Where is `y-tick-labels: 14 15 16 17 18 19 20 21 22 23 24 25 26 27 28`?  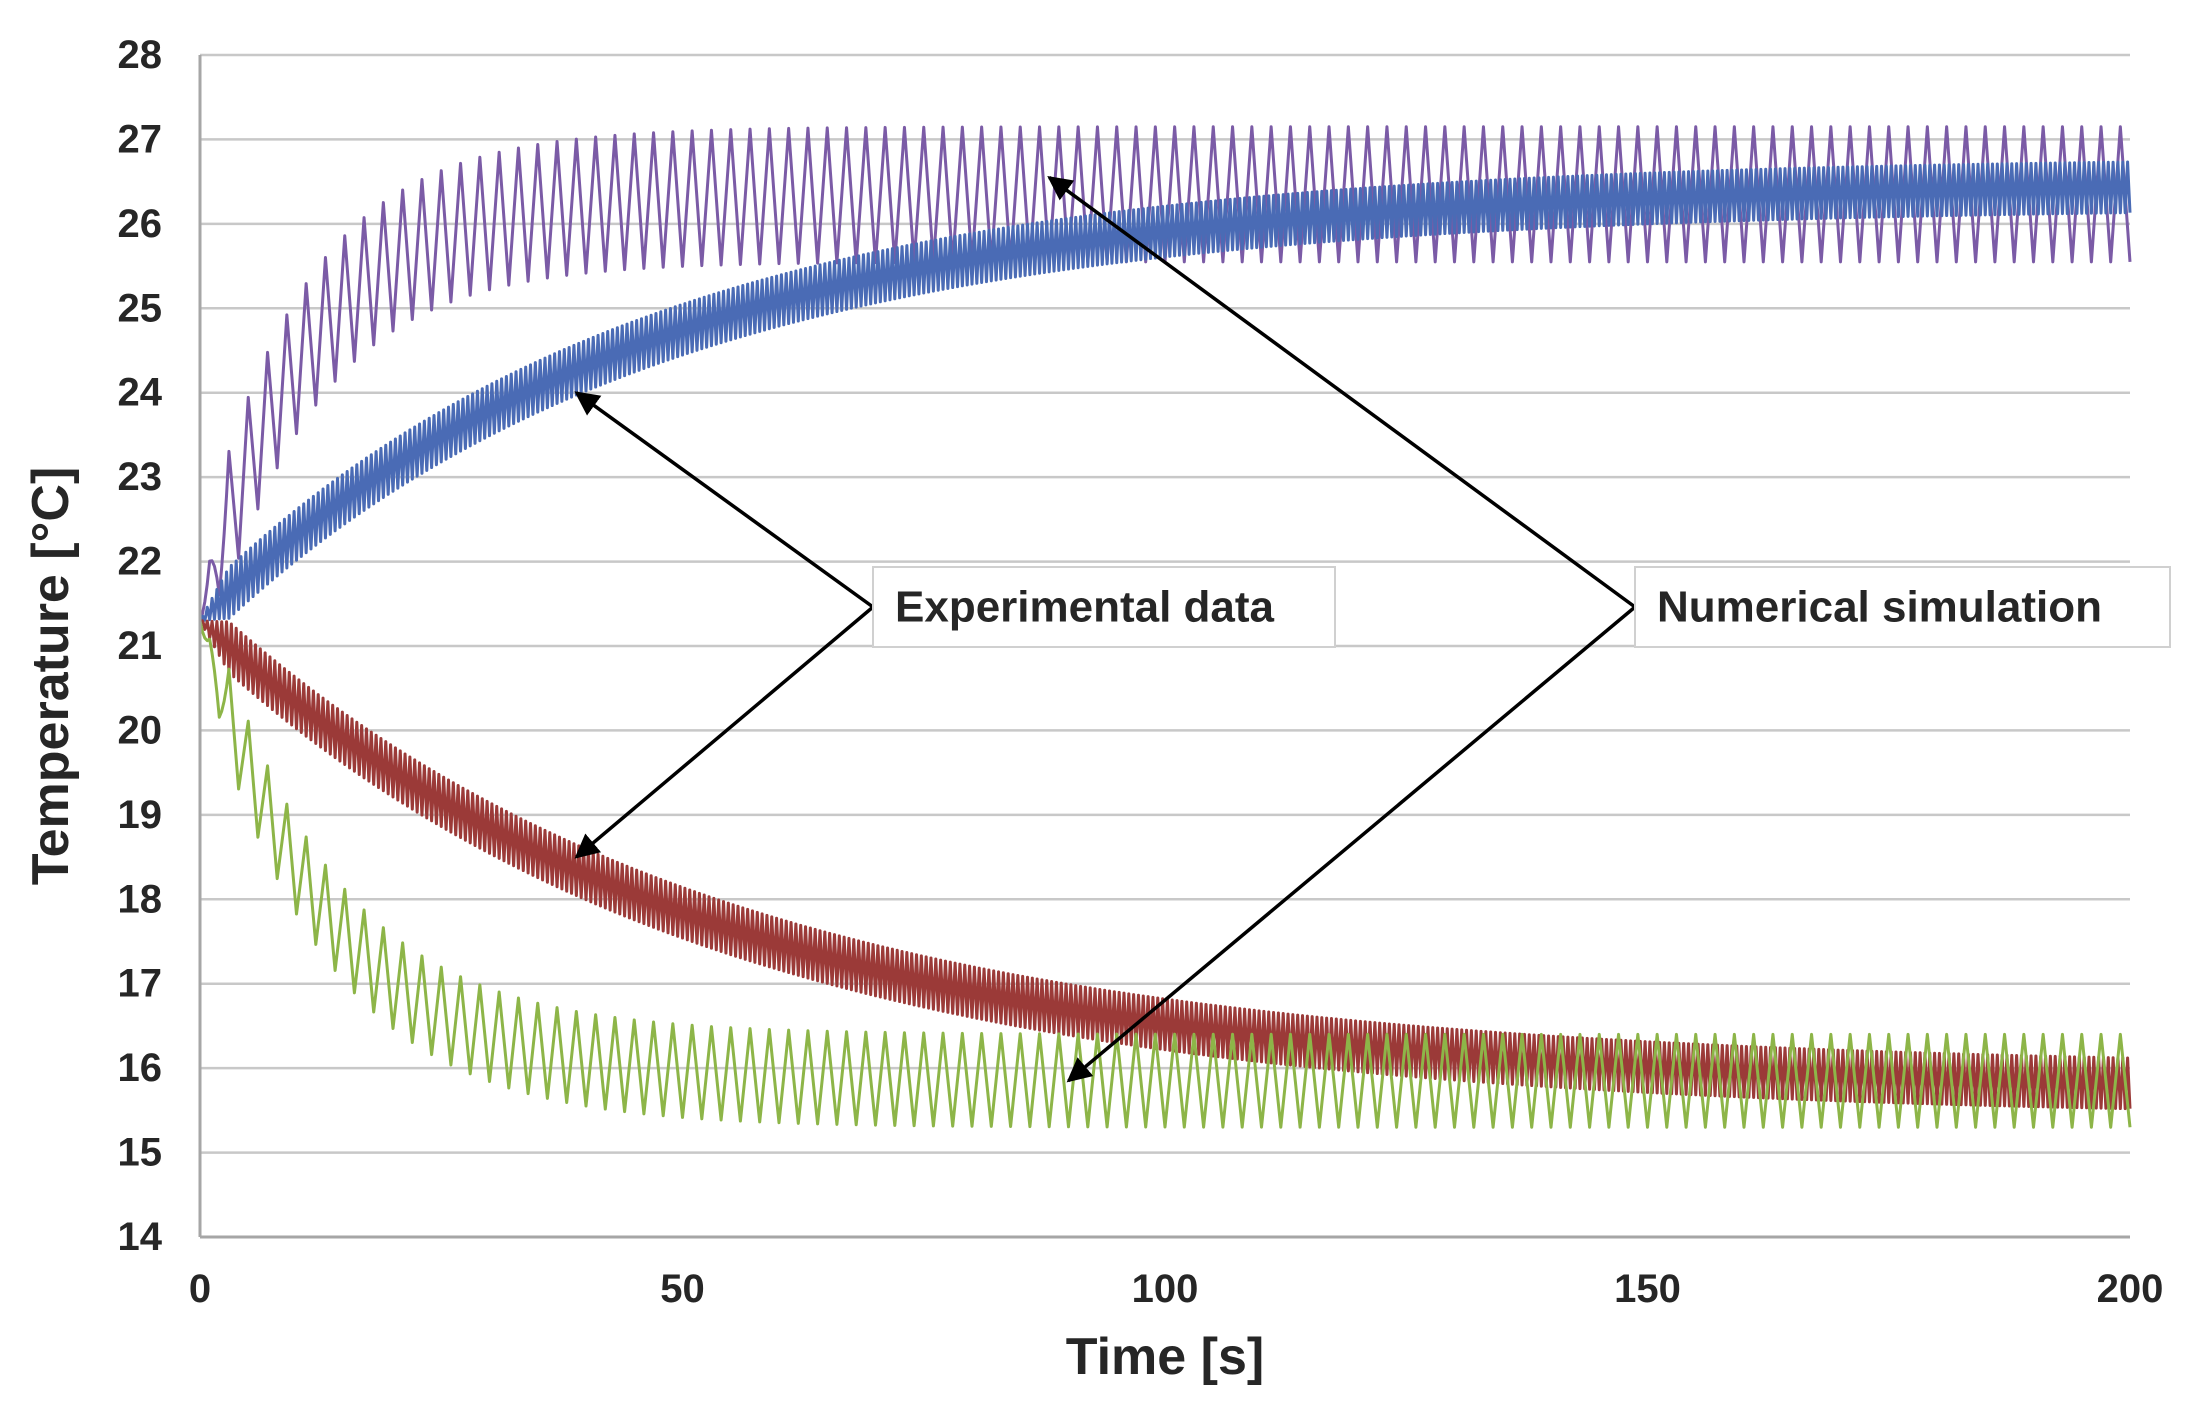
y-tick-labels: 14 15 16 17 18 19 20 21 22 23 24 25 26 27 28 is located at coordinates (140, 646).